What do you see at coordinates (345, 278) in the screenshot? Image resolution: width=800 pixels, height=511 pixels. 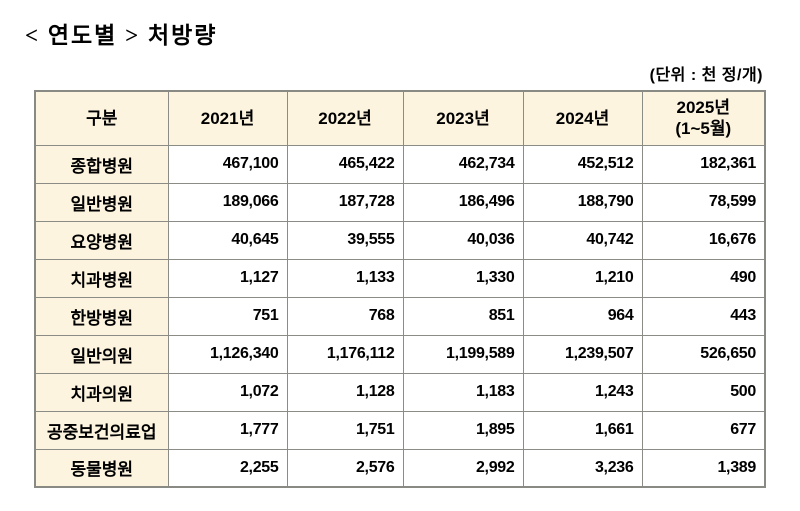 I see `value-cell: 1,133` at bounding box center [345, 278].